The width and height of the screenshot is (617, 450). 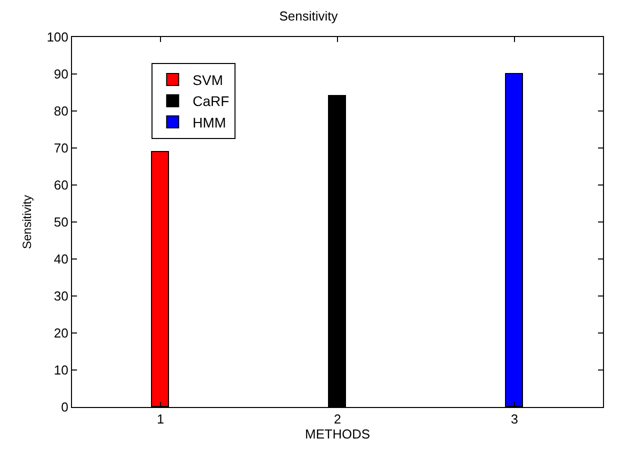 What do you see at coordinates (514, 419) in the screenshot?
I see `x-tick-label: 3` at bounding box center [514, 419].